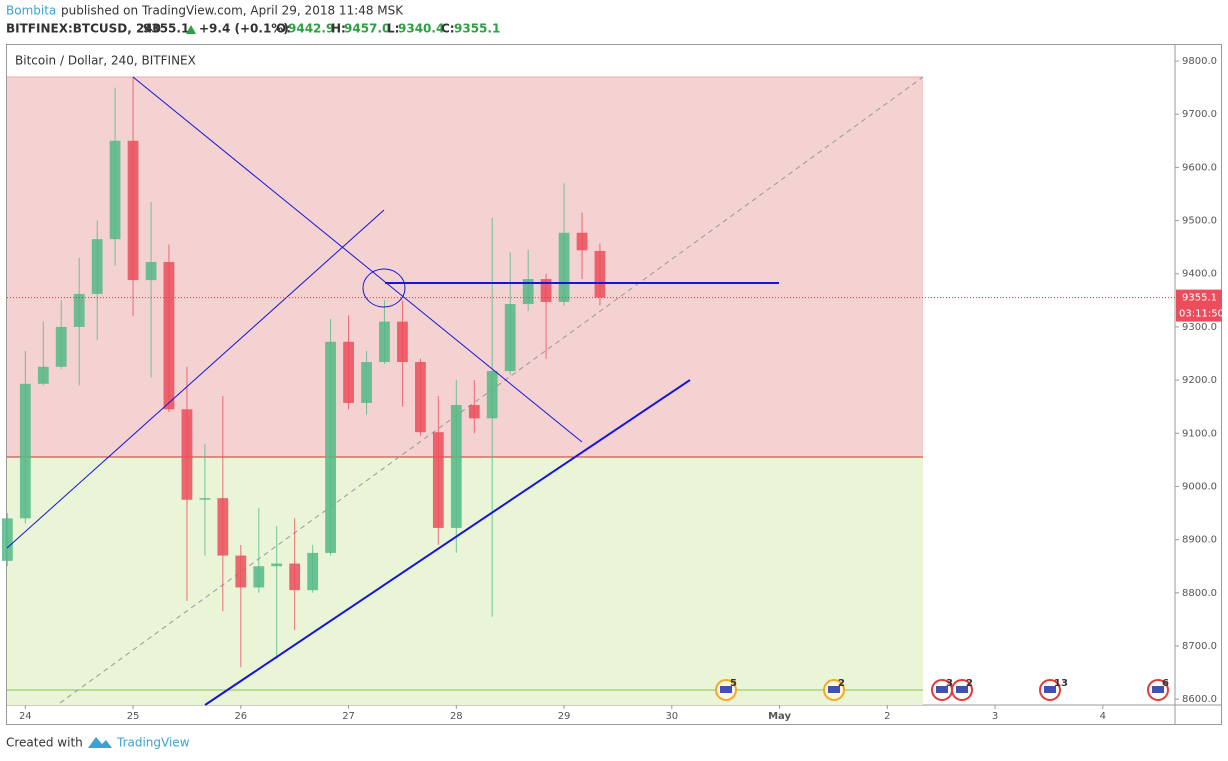 This screenshot has width=1228, height=761. Describe the element at coordinates (348, 716) in the screenshot. I see `x-tick-label: 27` at that location.